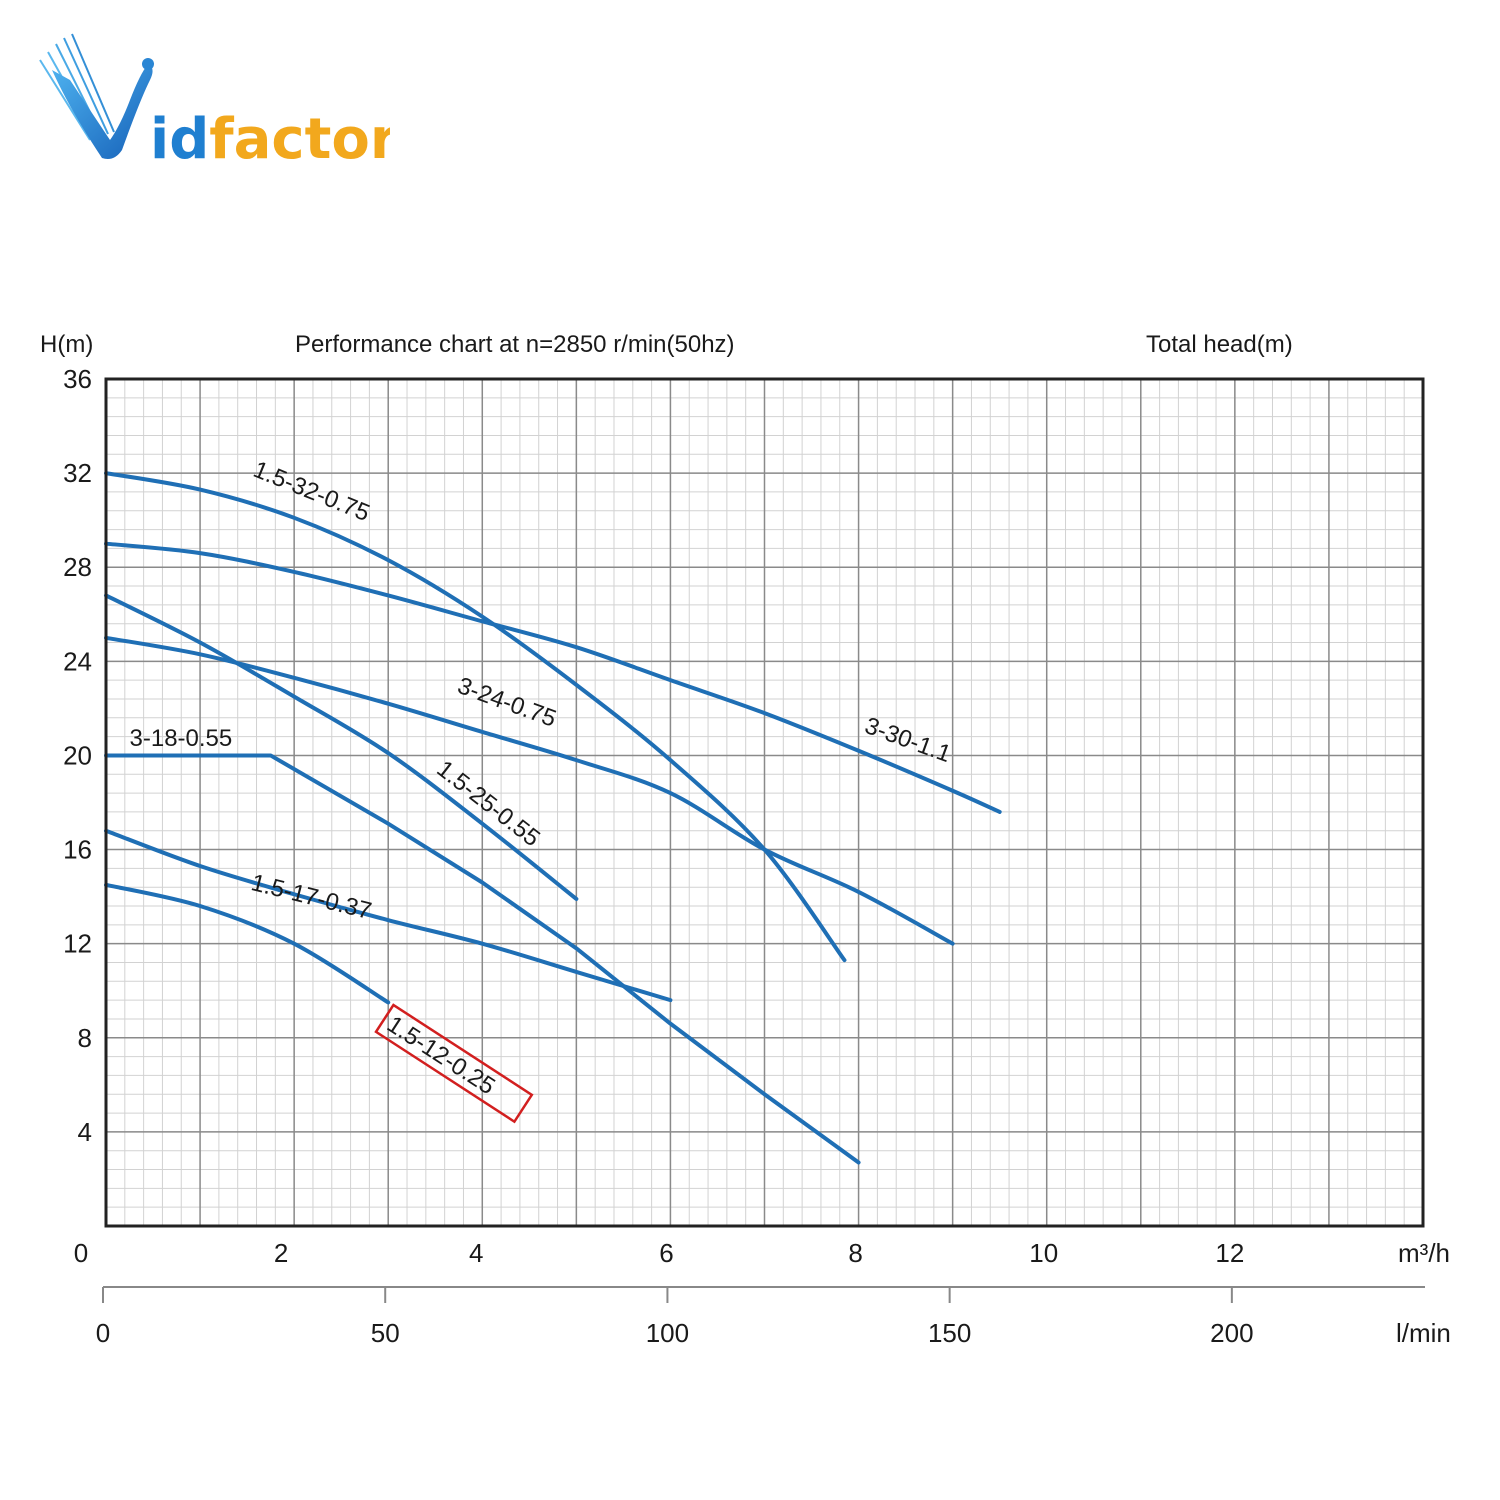 The image size is (1500, 1500). What do you see at coordinates (281, 1253) in the screenshot?
I see `x-tick-label: 2` at bounding box center [281, 1253].